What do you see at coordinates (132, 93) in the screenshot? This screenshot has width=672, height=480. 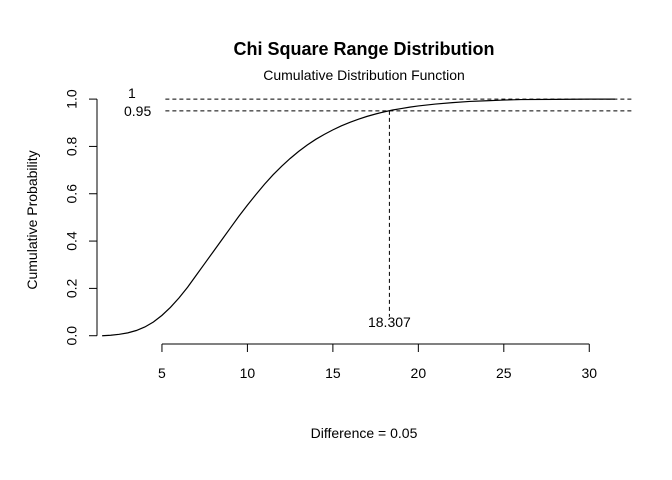 I see `reference-label-horizontal: 1` at bounding box center [132, 93].